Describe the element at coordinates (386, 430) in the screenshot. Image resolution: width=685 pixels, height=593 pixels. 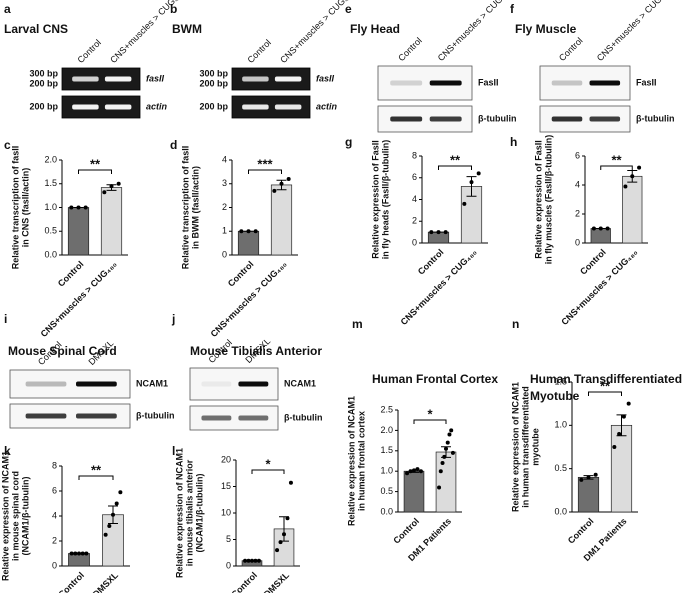
I see `y-tick-label: 2.0` at that location.